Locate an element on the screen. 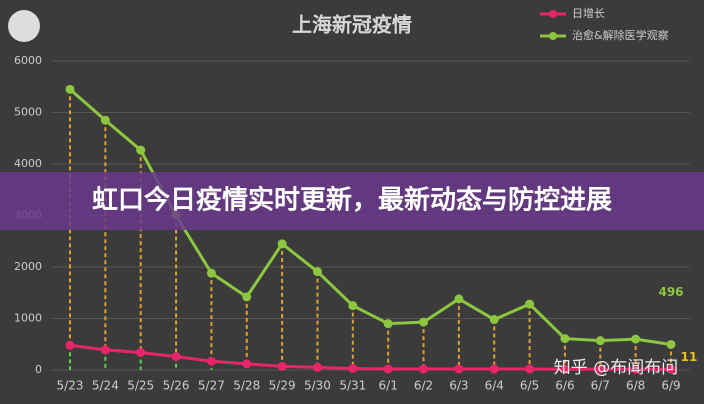  y-tick-label: 4000 is located at coordinates (28, 163).